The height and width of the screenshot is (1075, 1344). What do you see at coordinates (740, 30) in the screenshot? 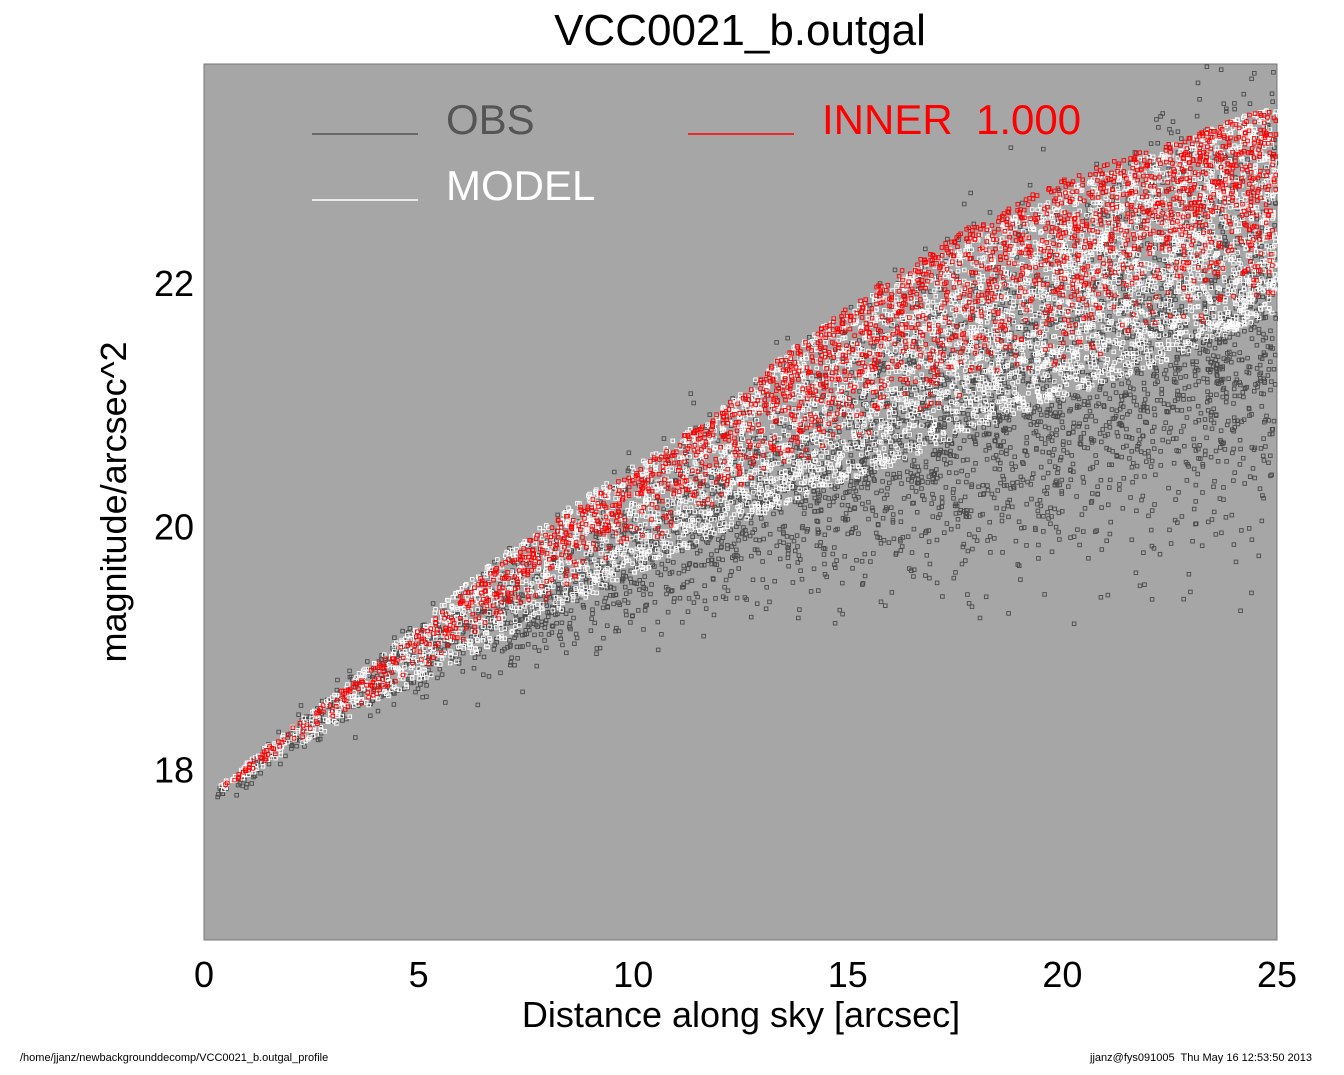
I see `chart-title: VCC0021_b.outgal` at bounding box center [740, 30].